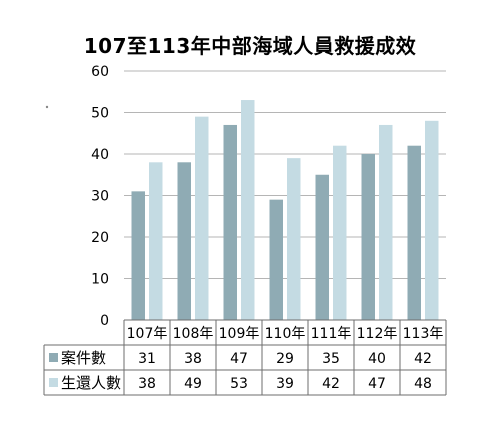 The height and width of the screenshot is (446, 500). I want to click on y-tick-label: 40, so click(100, 155).